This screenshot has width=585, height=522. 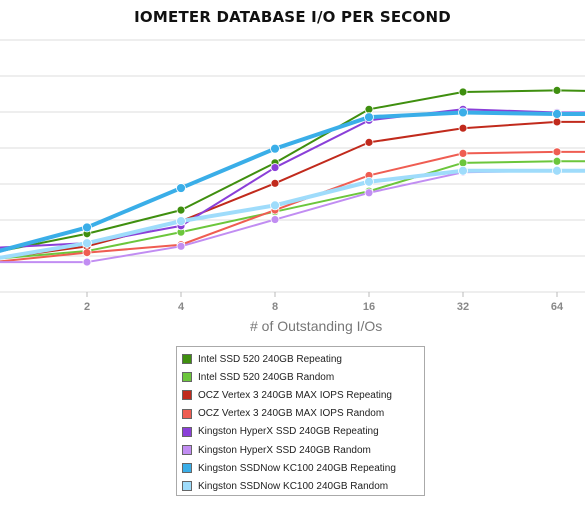 I want to click on legend-item: OCZ Vertex 3 240GB MAX IOPS Random, so click(x=303, y=414).